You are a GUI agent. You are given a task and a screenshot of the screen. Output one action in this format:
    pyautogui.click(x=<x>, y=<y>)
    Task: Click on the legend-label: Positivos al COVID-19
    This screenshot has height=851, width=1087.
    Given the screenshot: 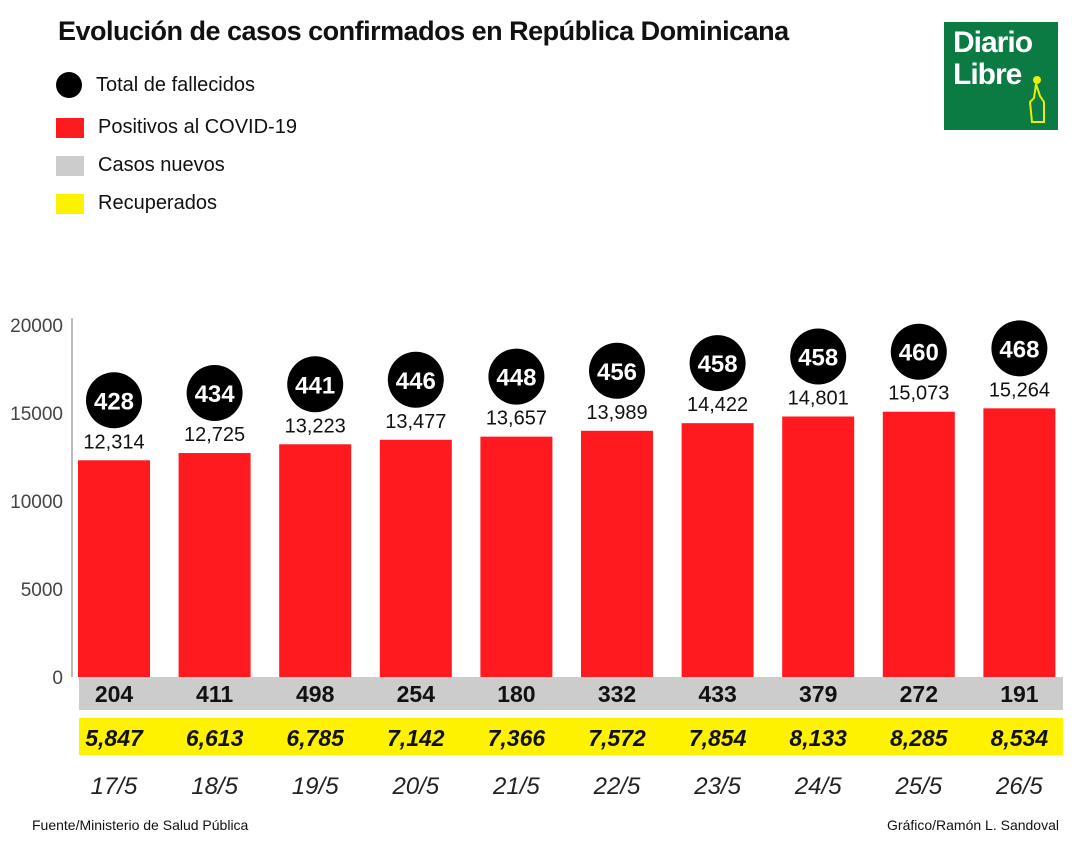 What is the action you would take?
    pyautogui.click(x=197, y=127)
    